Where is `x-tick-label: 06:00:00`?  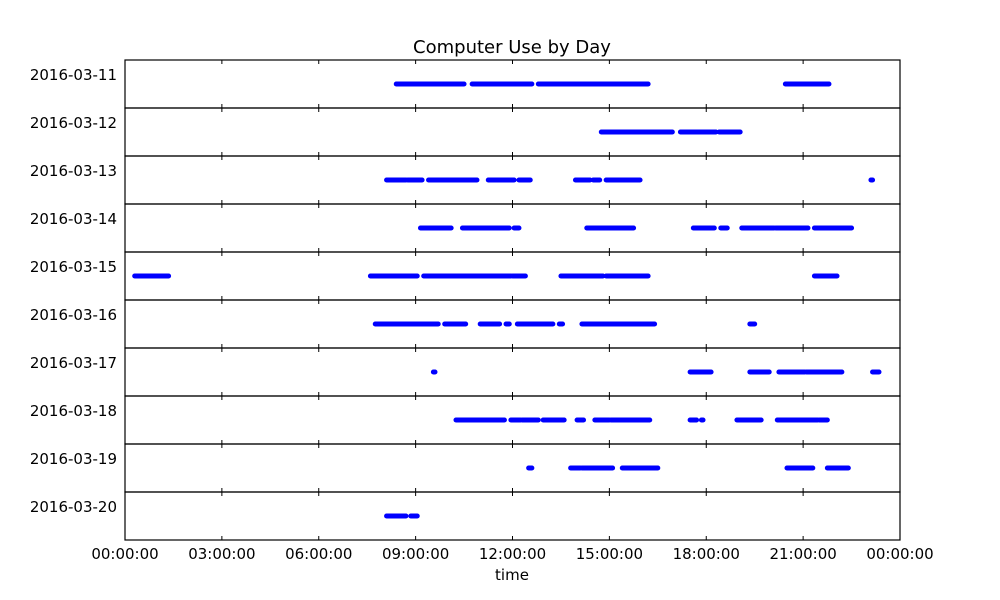
x-tick-label: 06:00:00 is located at coordinates (318, 554).